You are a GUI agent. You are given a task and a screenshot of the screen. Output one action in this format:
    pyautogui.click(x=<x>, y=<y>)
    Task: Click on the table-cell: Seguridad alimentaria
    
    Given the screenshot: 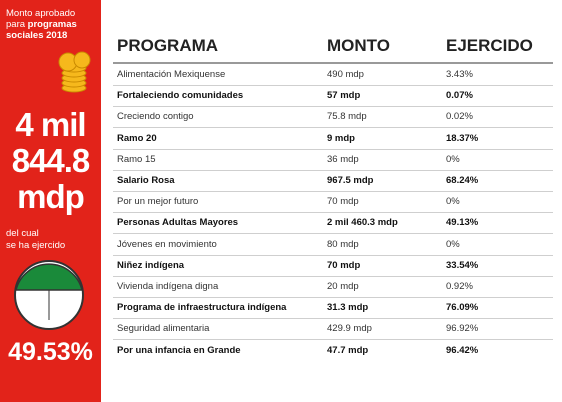 What is the action you would take?
    pyautogui.click(x=163, y=329)
    